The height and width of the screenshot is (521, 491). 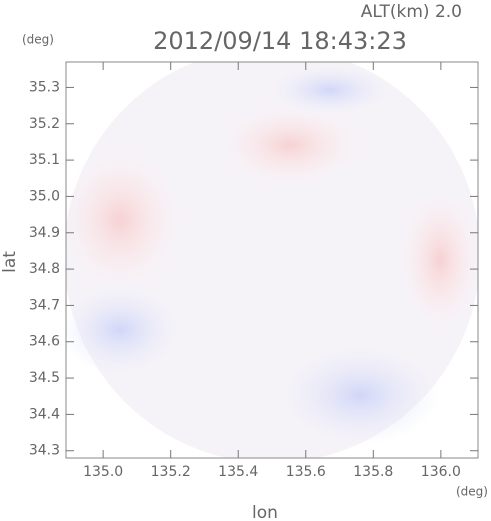 I want to click on y-tick-label: 34.7, so click(x=44, y=305).